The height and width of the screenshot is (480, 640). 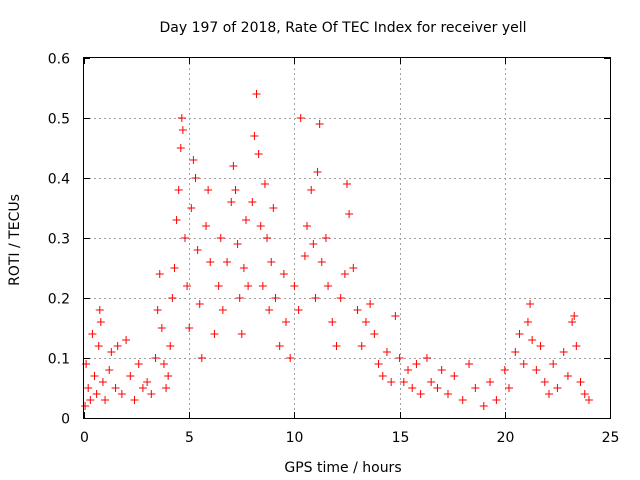 I want to click on x-tick-label: 0, so click(x=84, y=438).